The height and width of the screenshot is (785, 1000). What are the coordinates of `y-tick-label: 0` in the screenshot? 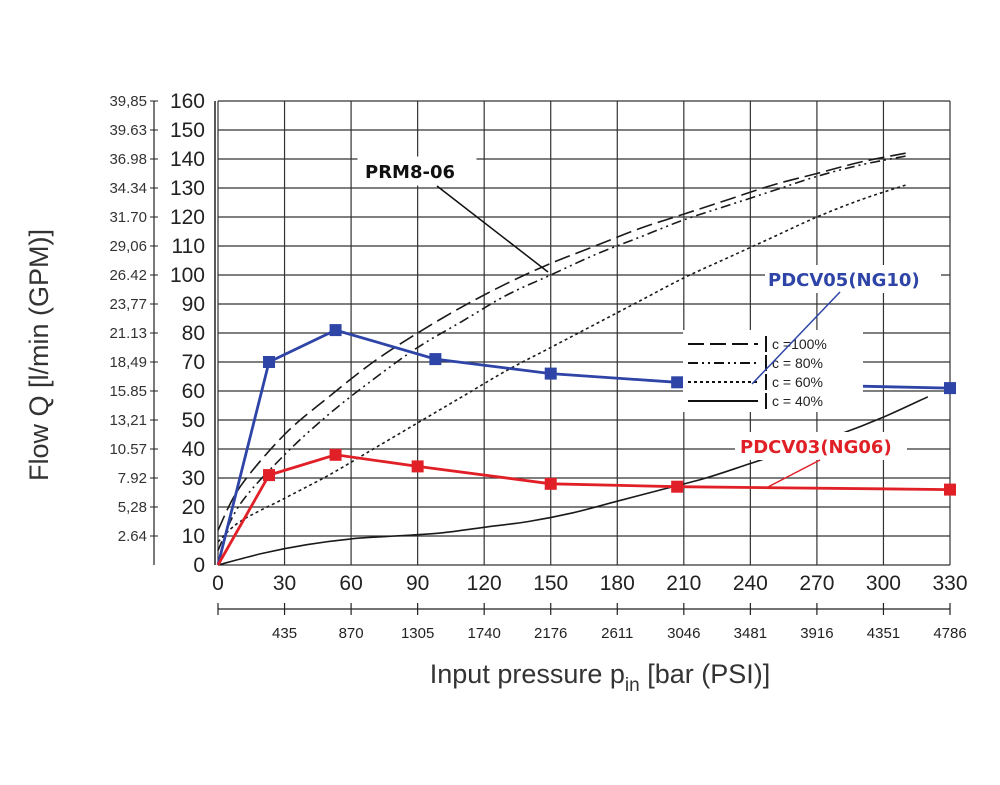 It's located at (199, 565).